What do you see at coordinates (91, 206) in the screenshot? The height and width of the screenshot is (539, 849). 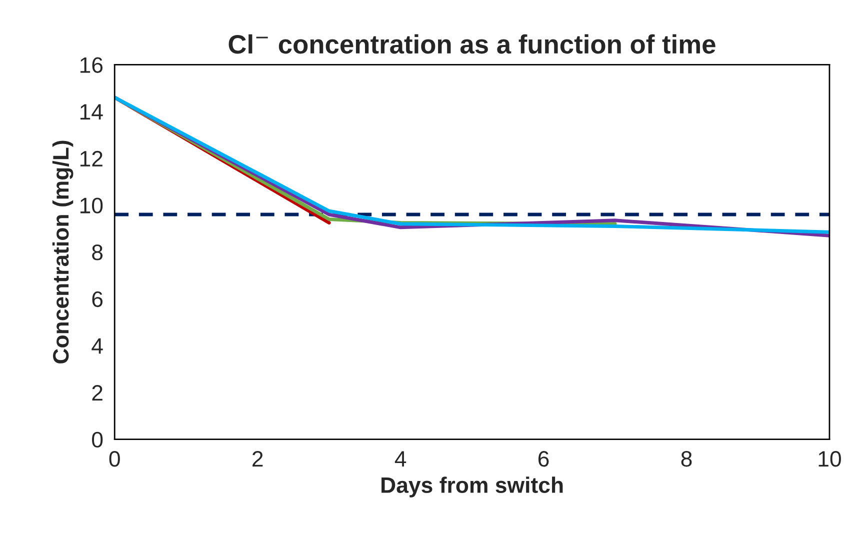 I see `y-tick-label: 10` at bounding box center [91, 206].